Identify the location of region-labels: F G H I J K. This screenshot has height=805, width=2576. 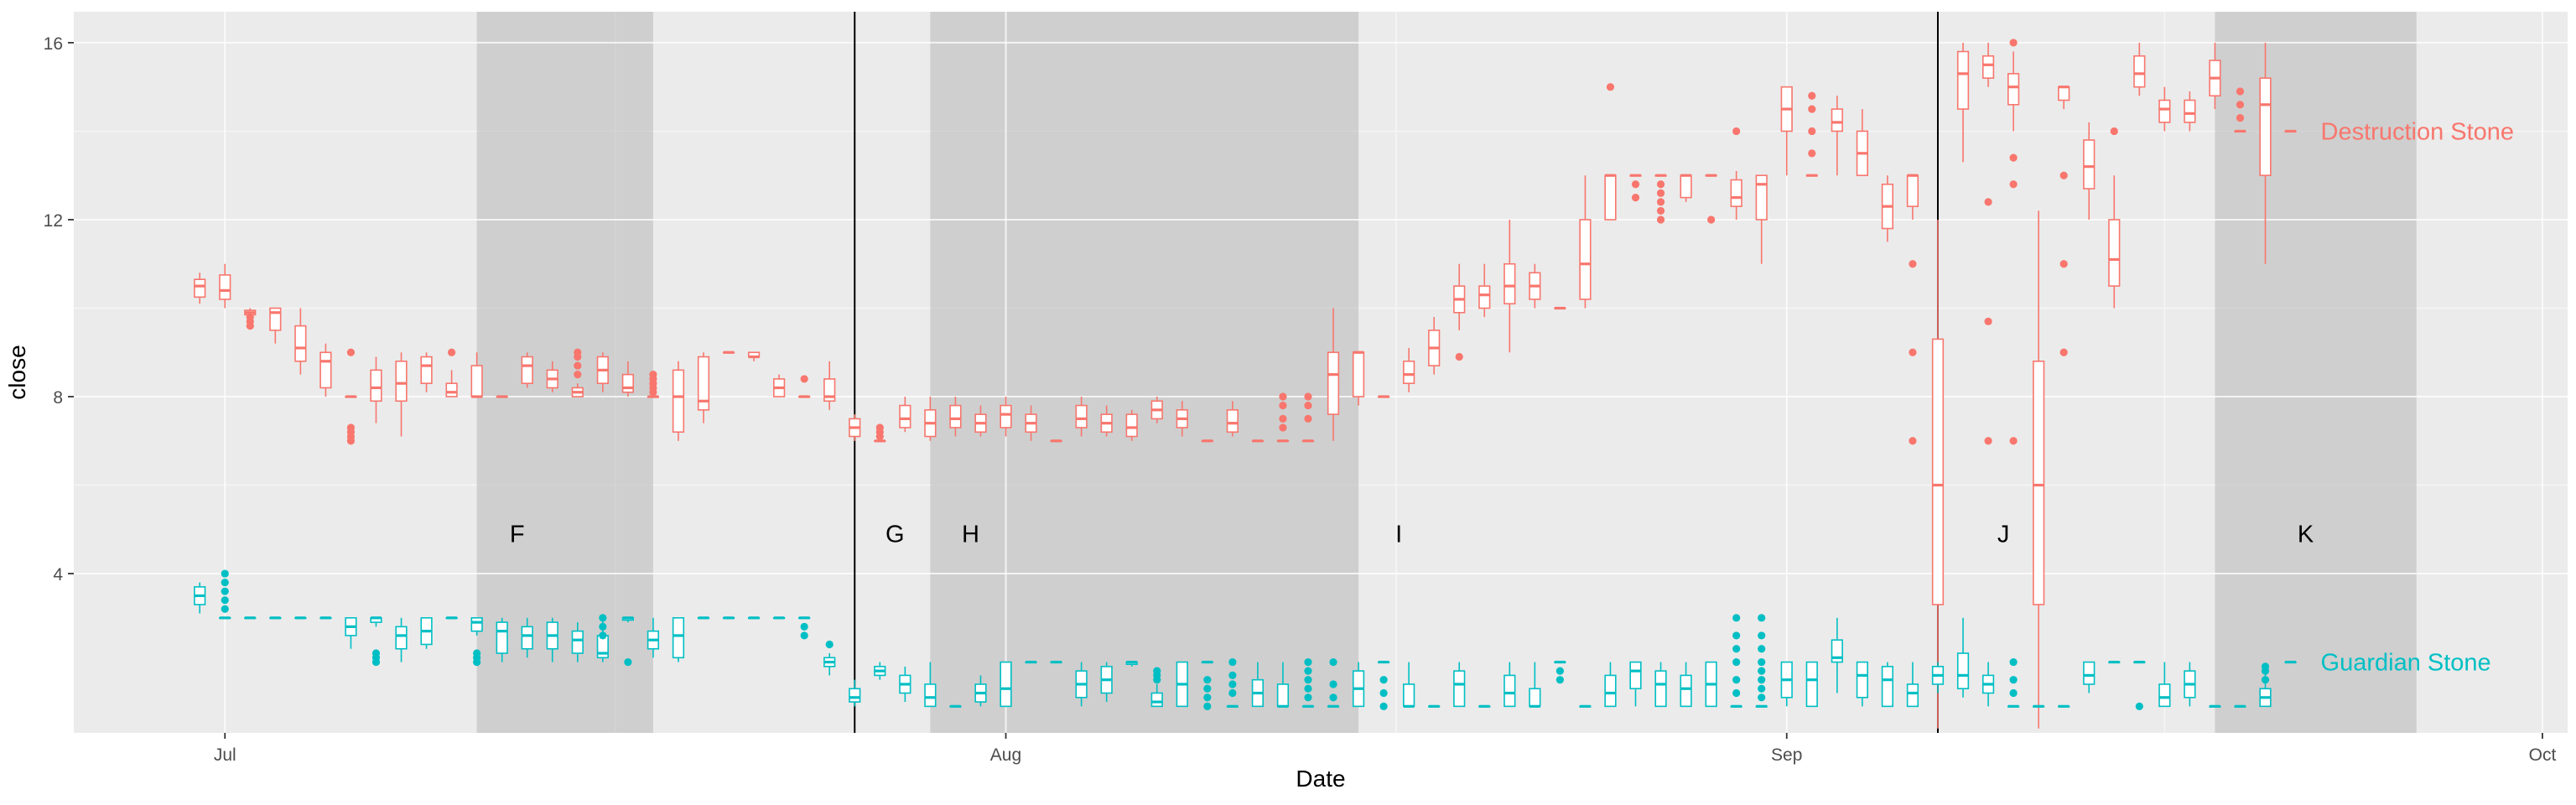
(1412, 535).